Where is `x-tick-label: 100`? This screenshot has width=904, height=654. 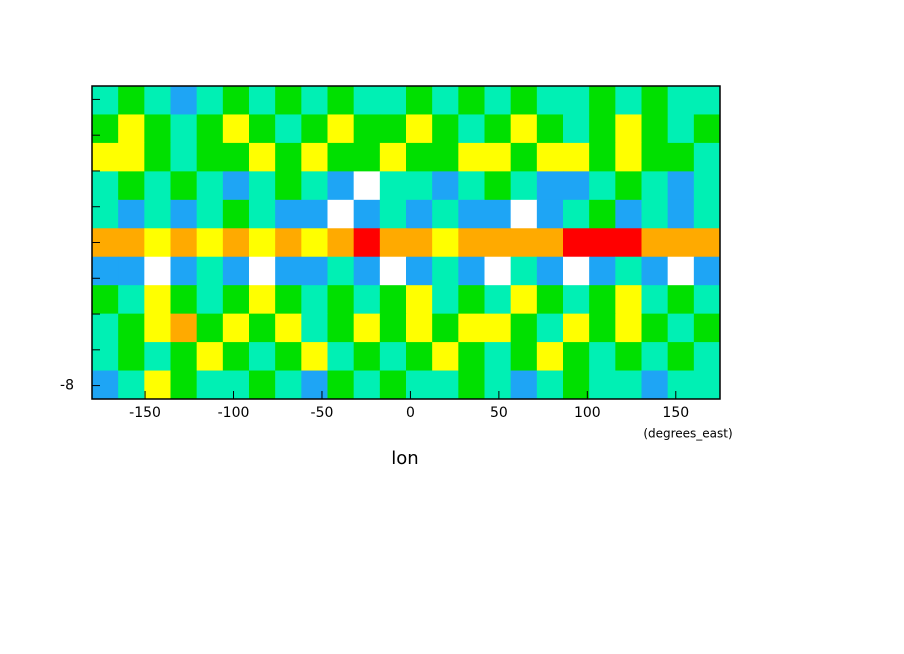 x-tick-label: 100 is located at coordinates (587, 413).